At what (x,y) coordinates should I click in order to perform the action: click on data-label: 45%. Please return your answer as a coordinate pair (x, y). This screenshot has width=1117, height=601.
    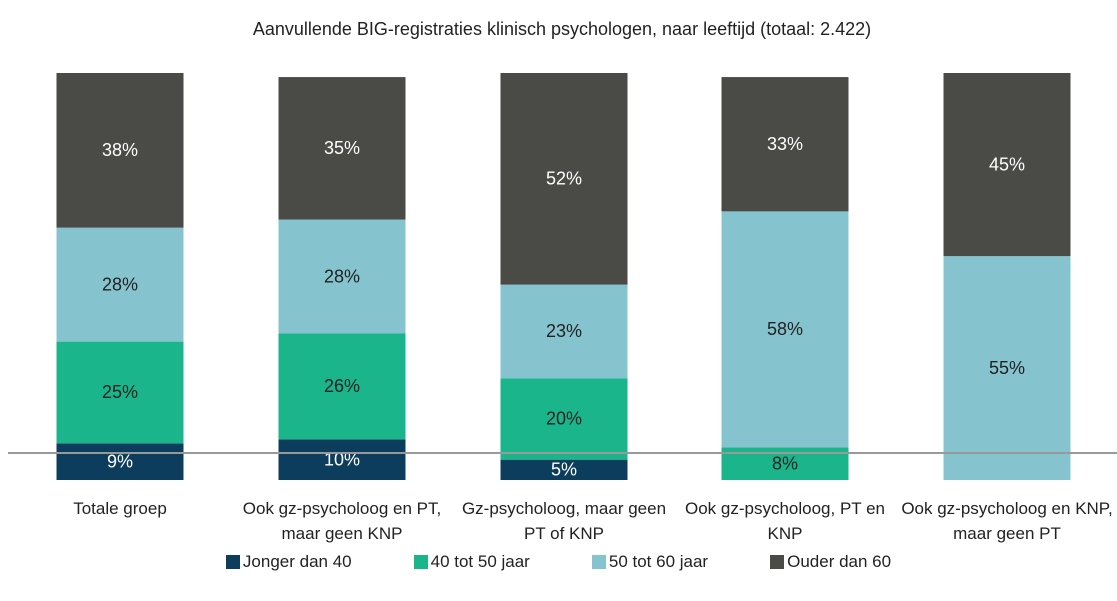
    Looking at the image, I should click on (1007, 164).